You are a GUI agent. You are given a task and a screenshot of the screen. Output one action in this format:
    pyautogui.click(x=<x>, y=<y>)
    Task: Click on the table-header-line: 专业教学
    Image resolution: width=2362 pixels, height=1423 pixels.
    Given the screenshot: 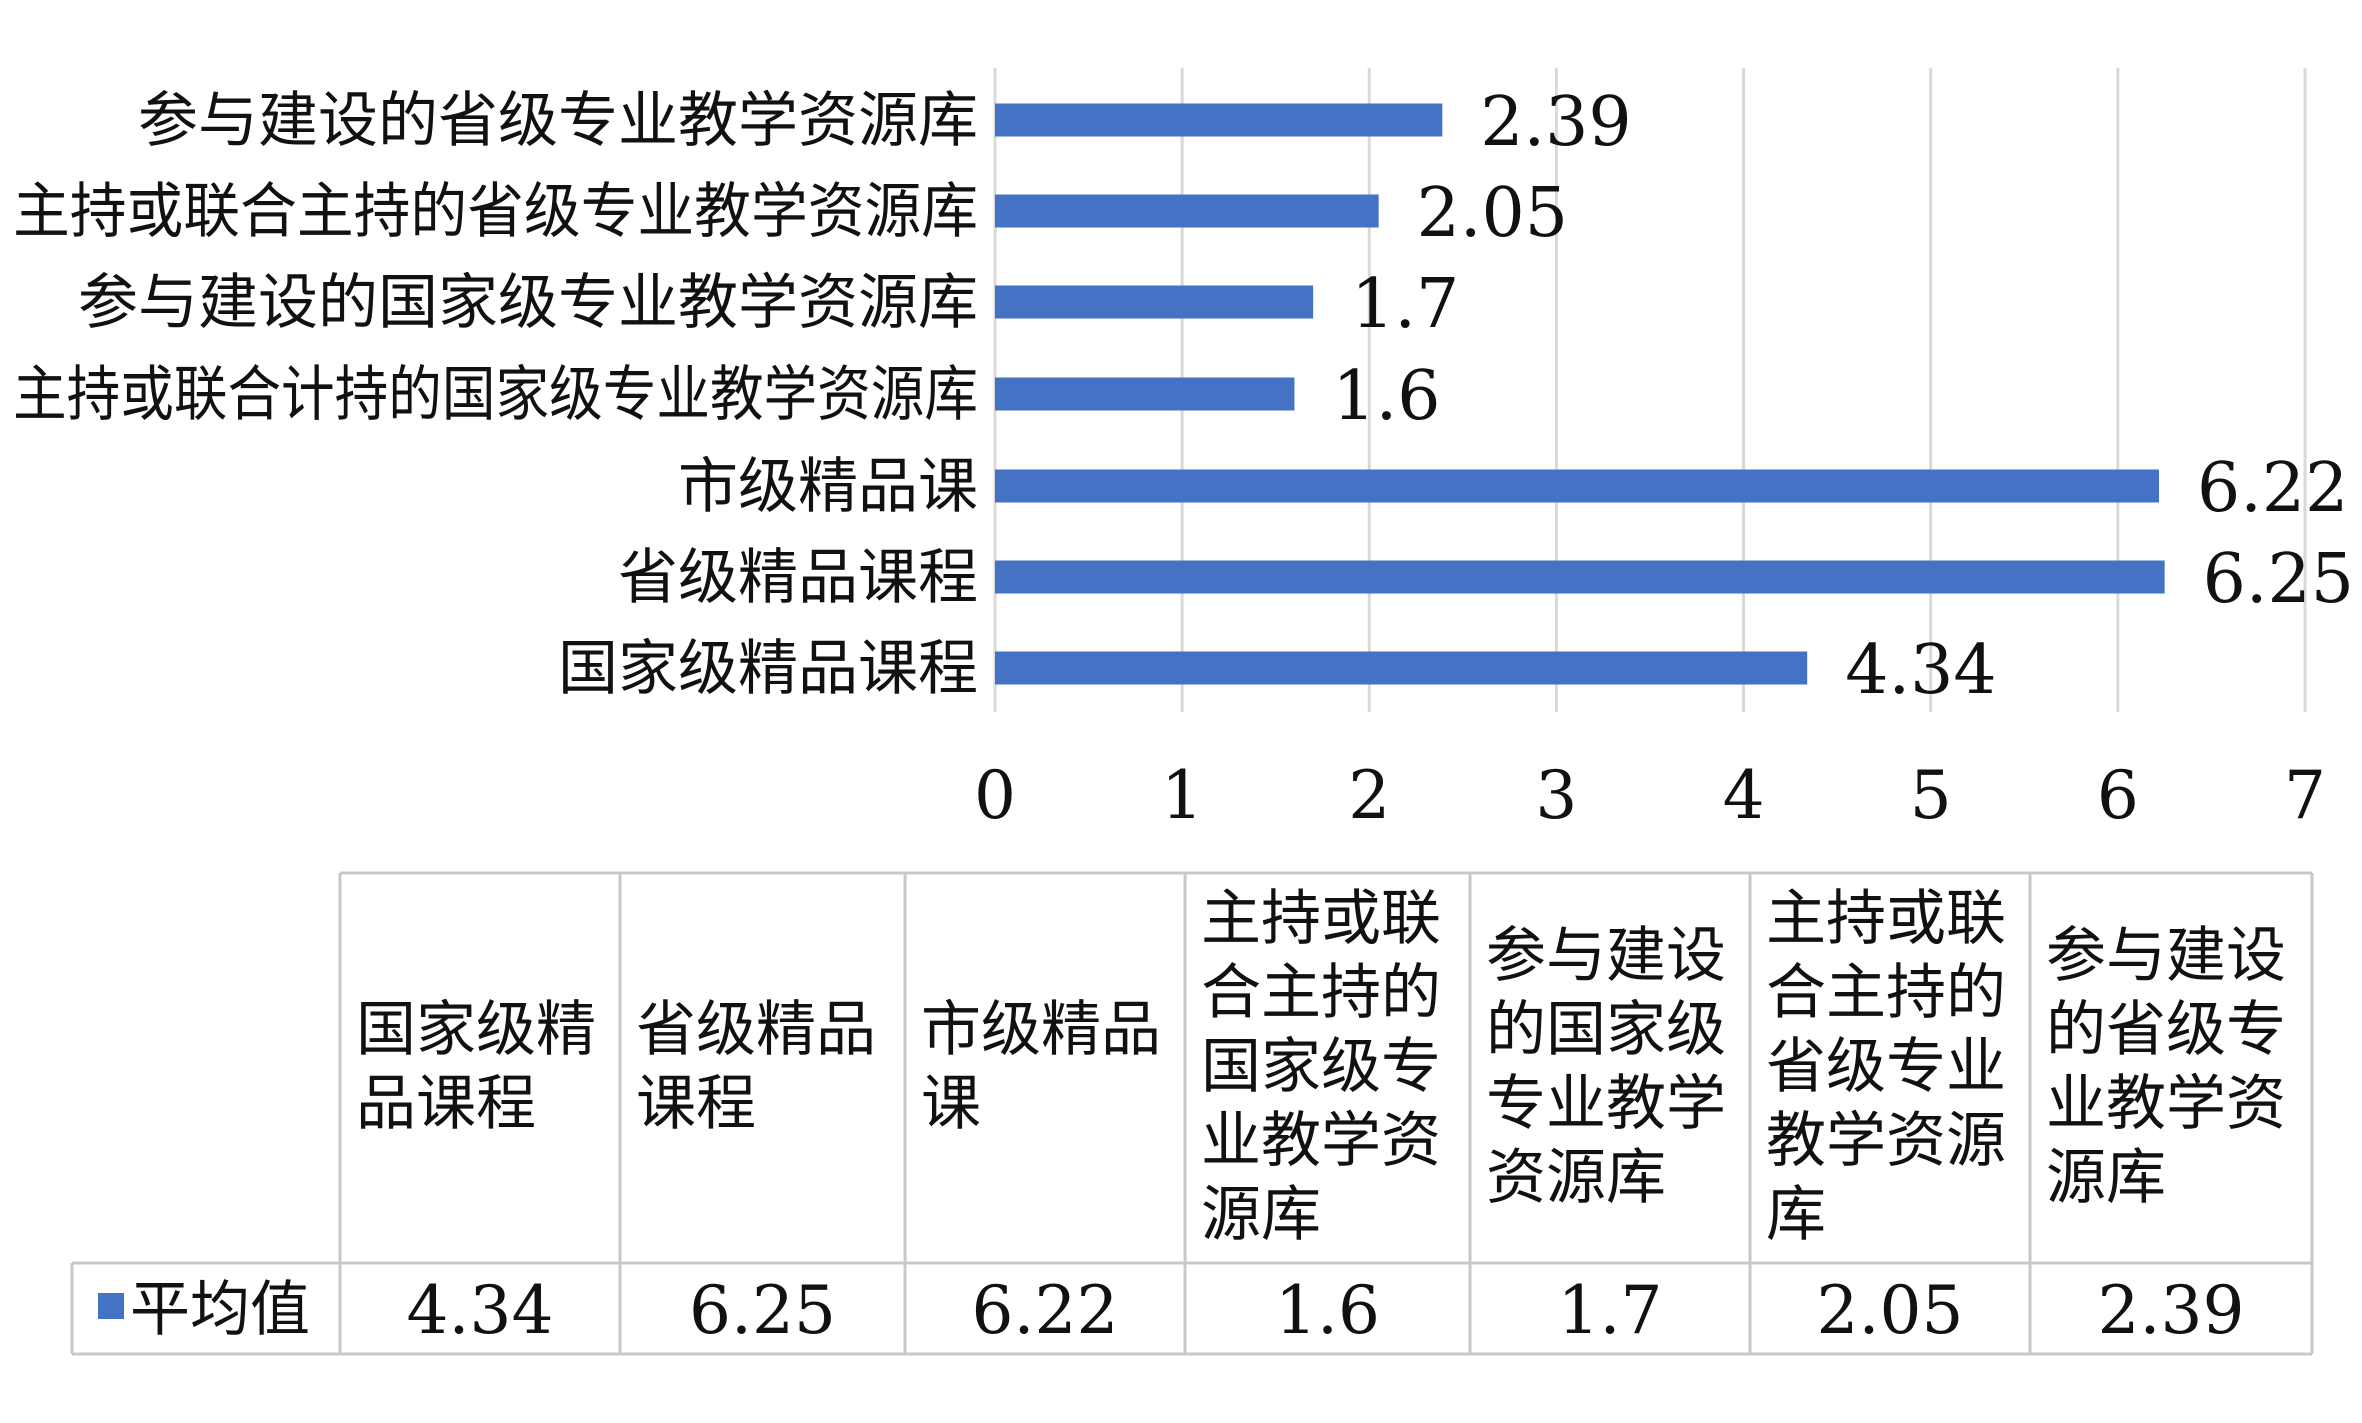 What is the action you would take?
    pyautogui.click(x=1606, y=1104)
    